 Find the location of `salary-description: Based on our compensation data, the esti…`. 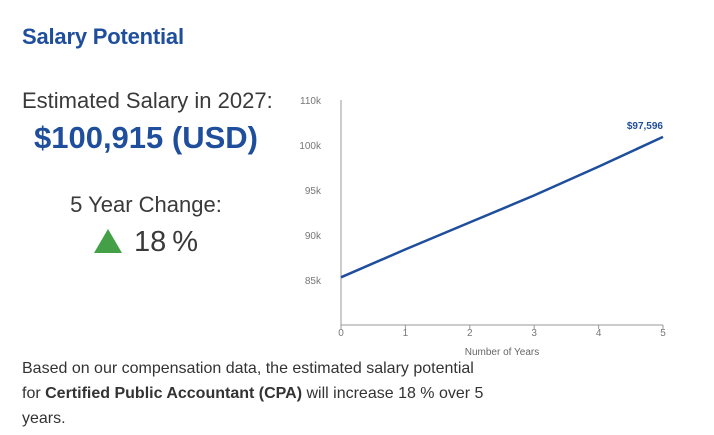

salary-description: Based on our compensation data, the esti… is located at coordinates (257, 393).